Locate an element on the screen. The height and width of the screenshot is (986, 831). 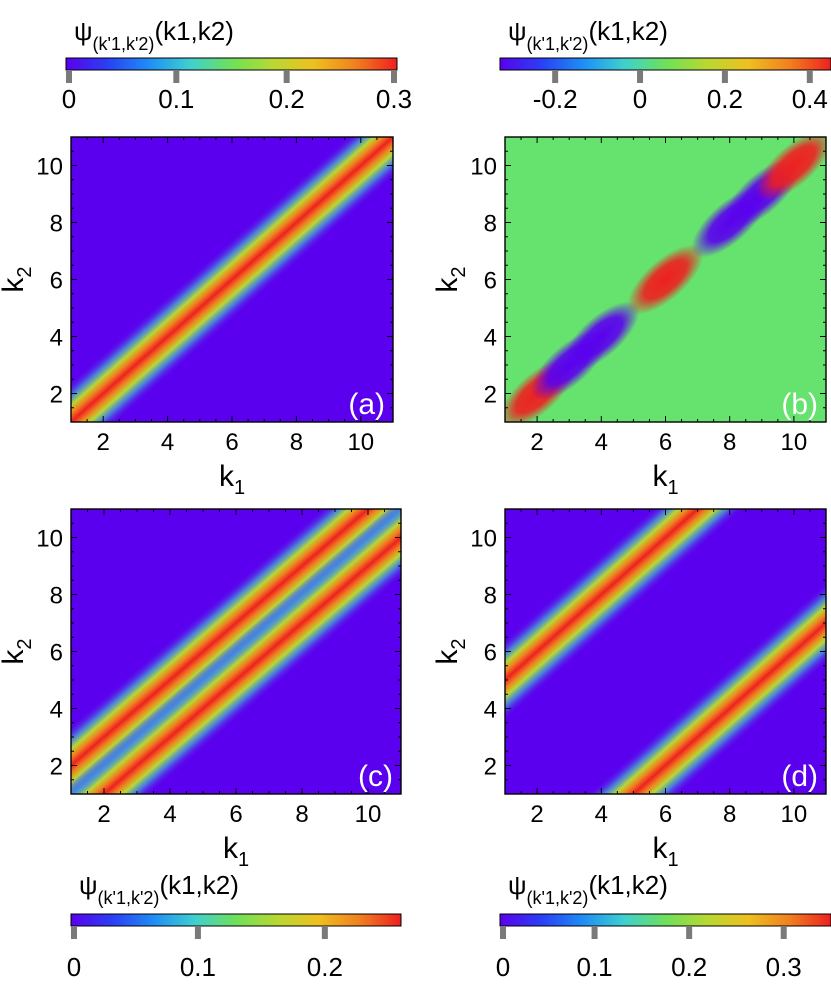
panel-label: (c) is located at coordinates (375, 776).